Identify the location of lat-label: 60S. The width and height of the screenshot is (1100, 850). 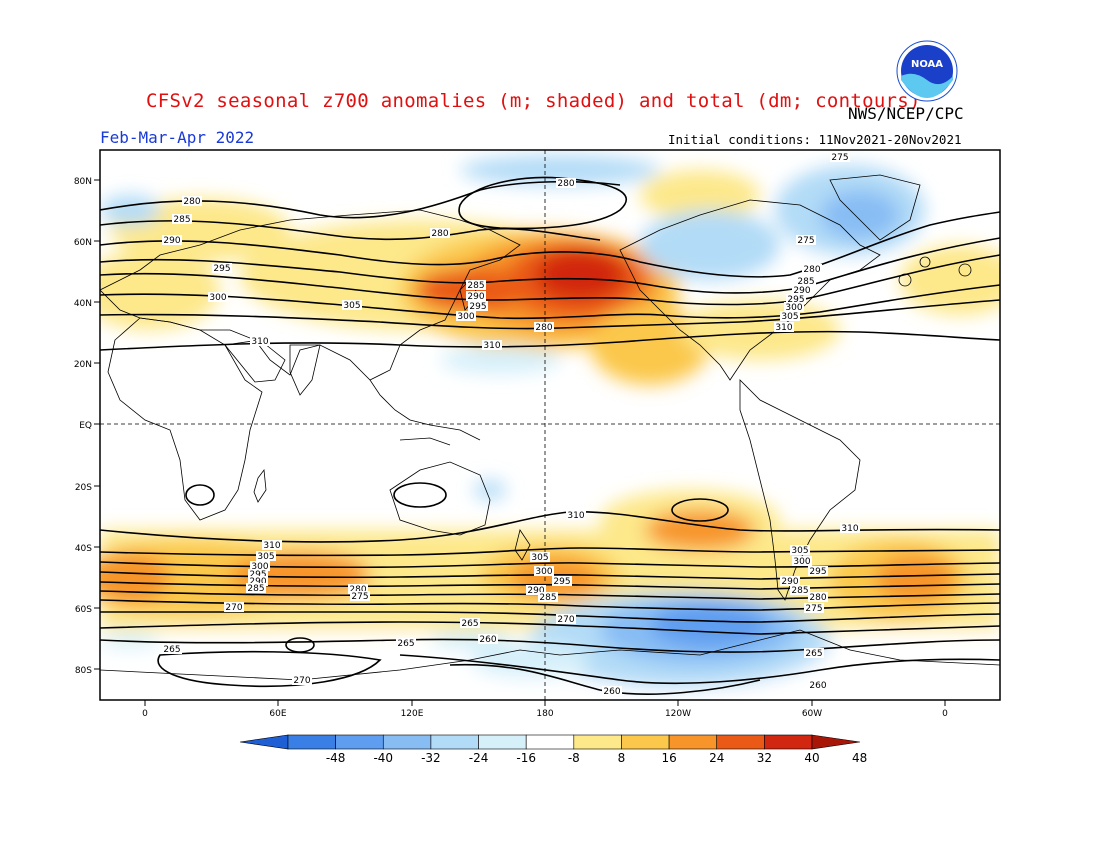
(83, 610).